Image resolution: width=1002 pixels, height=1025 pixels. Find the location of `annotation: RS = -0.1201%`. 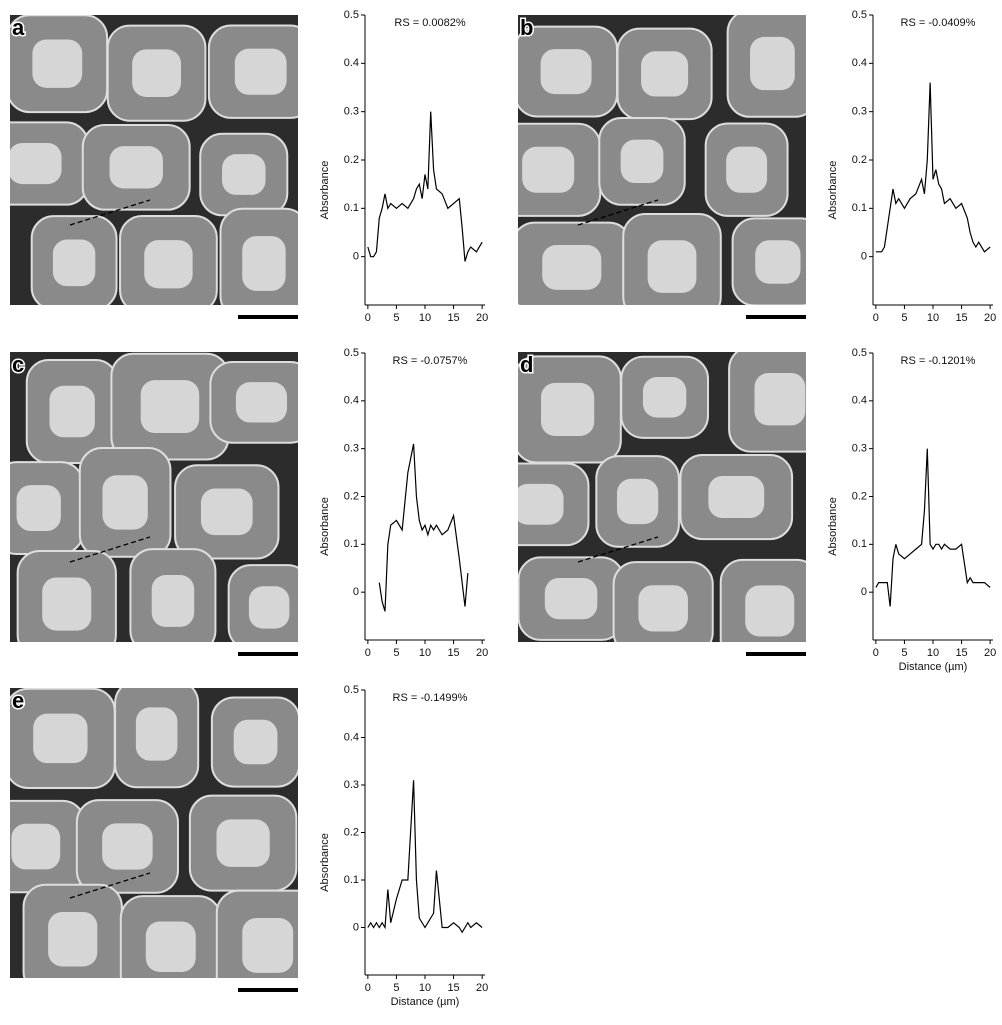

annotation: RS = -0.1201% is located at coordinates (938, 361).